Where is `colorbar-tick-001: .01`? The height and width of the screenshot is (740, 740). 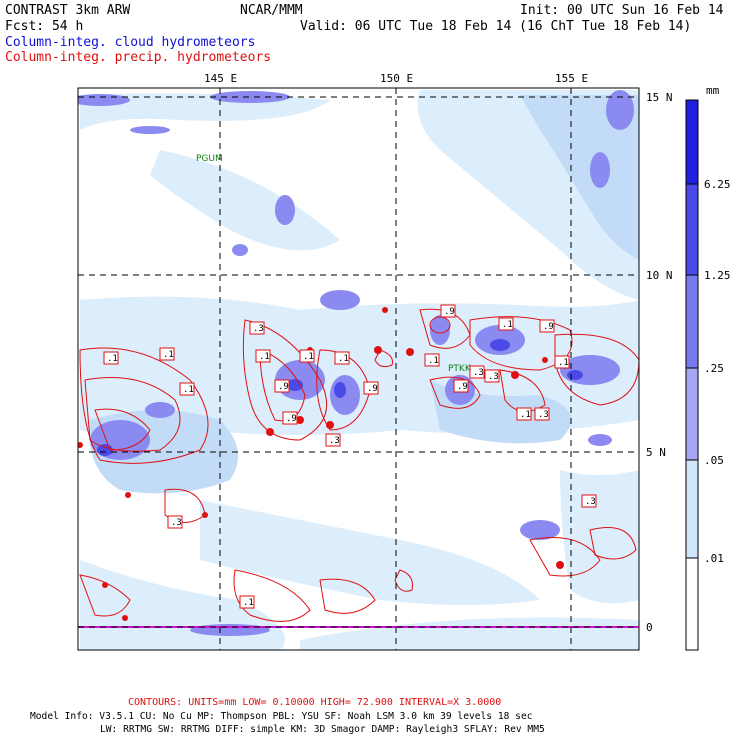
colorbar-tick-001: .01 is located at coordinates (714, 558).